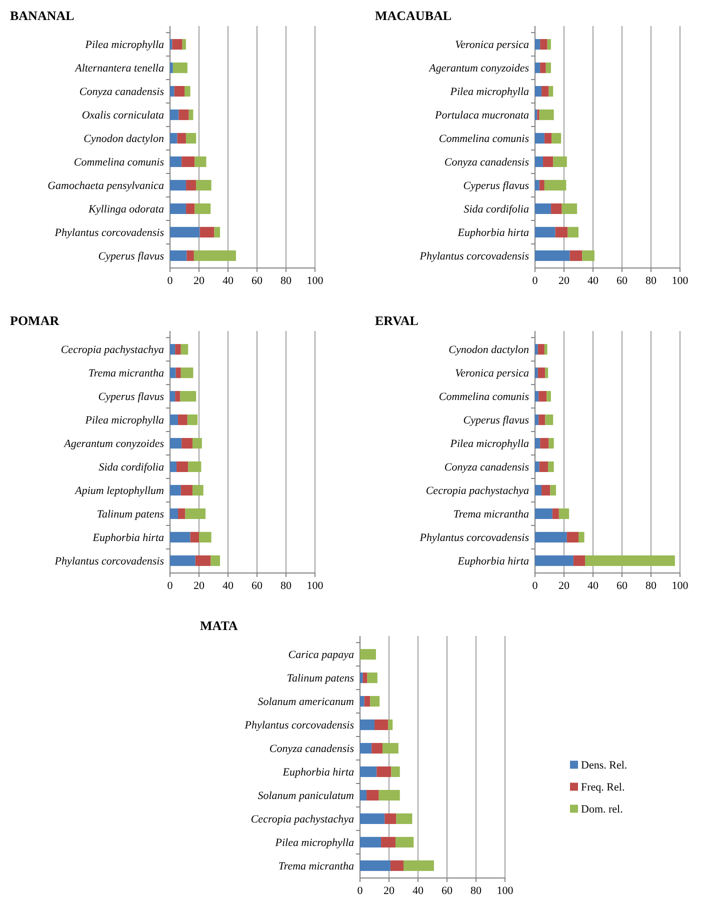 This screenshot has width=706, height=917. I want to click on y-tick-label: Cecropia pachystachya, so click(302, 820).